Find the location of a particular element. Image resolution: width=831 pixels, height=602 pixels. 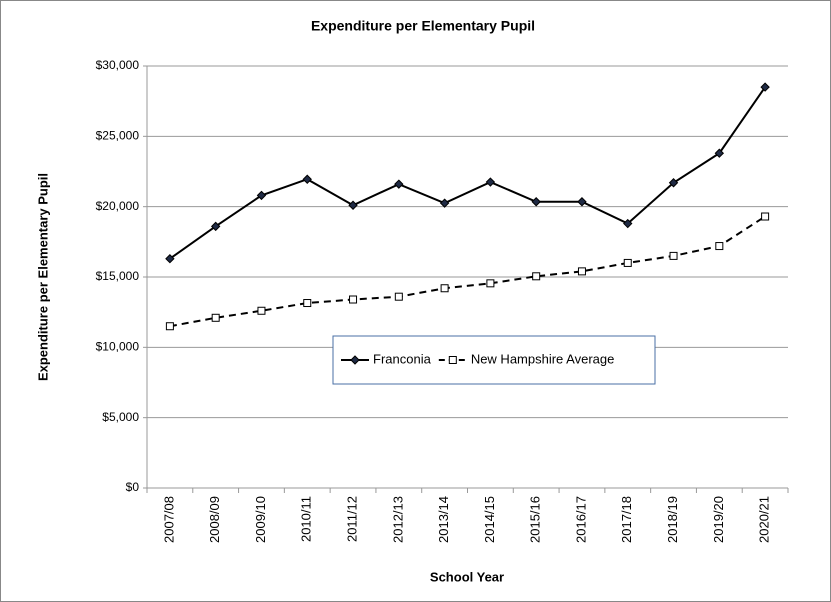

x-tick-label: 2016/17 is located at coordinates (580, 519).